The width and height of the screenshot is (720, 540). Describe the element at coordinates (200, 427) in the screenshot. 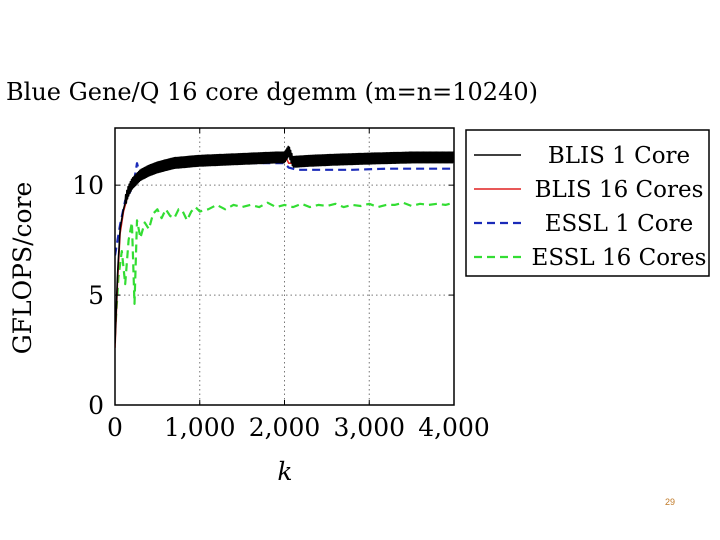

I see `x-tick-label: 1,000` at that location.